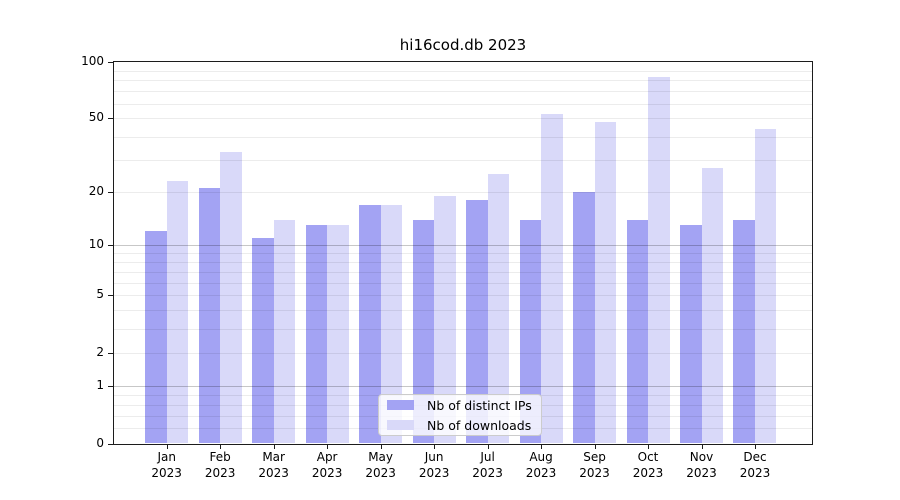  Describe the element at coordinates (96, 244) in the screenshot. I see `y-tick-label: 10` at that location.